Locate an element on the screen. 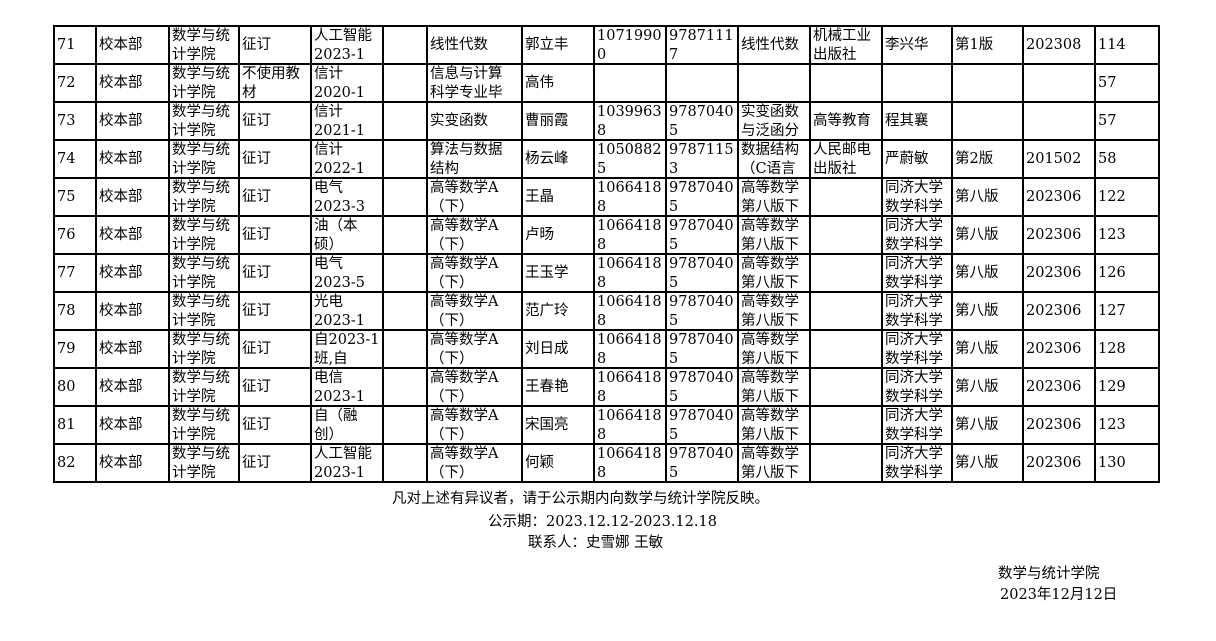 The width and height of the screenshot is (1216, 641). cell-print-date: 201502 is located at coordinates (1059, 159).